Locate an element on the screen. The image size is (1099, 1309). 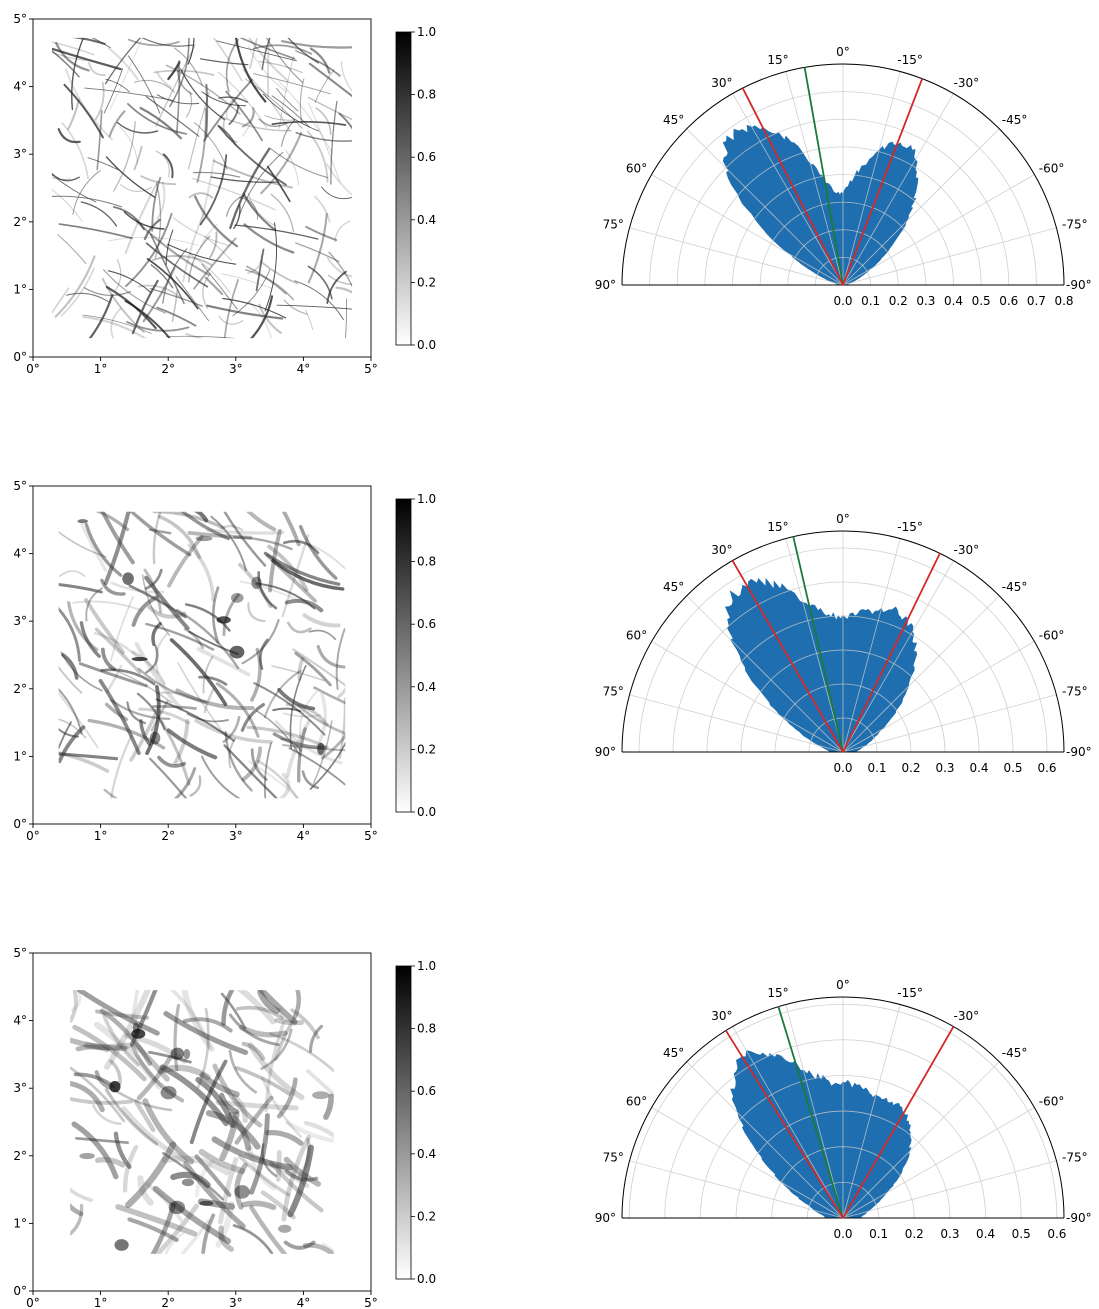
colorbar-tick-label: 0.4 is located at coordinates (426, 1154).